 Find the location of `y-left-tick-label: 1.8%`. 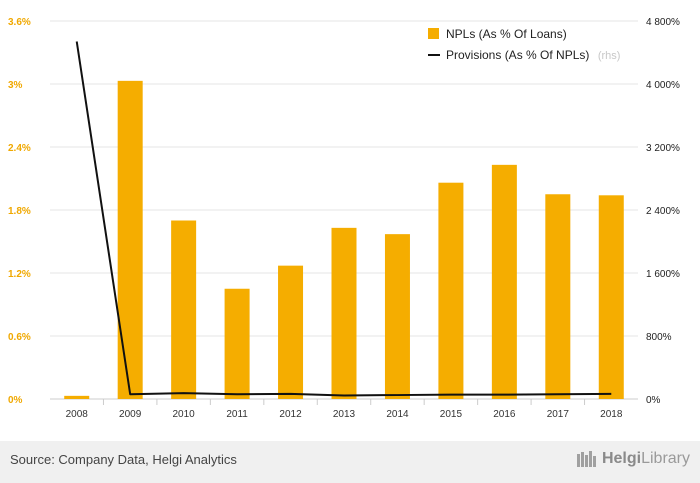

y-left-tick-label: 1.8% is located at coordinates (19, 211).